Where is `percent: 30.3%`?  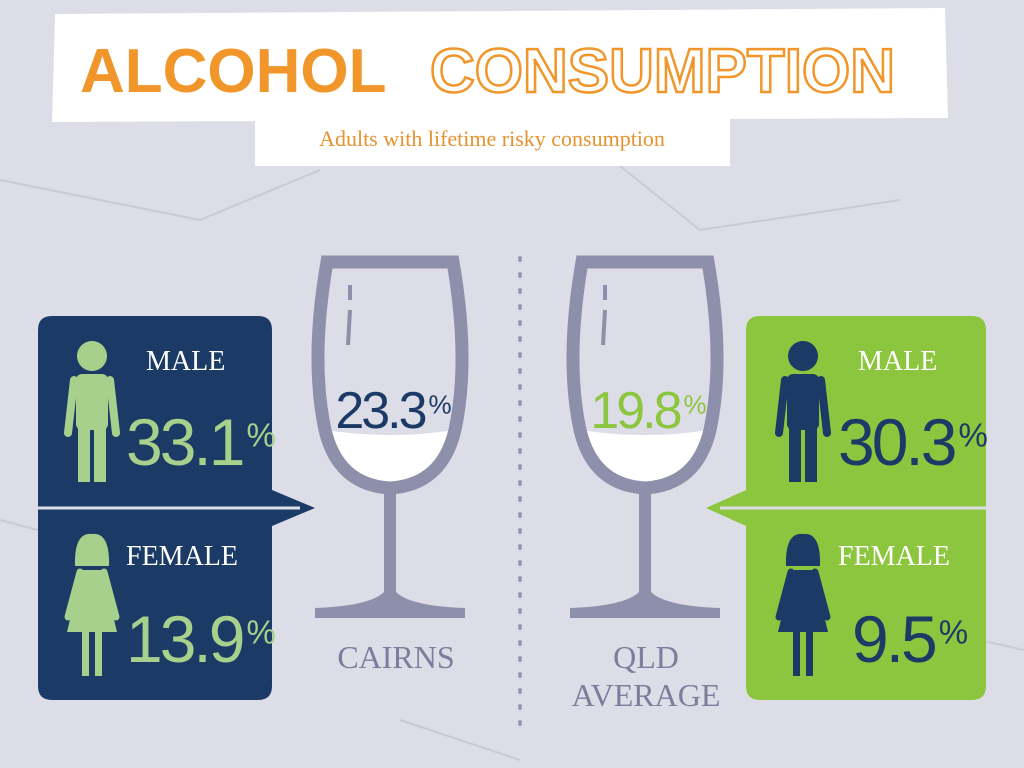 percent: 30.3% is located at coordinates (912, 442).